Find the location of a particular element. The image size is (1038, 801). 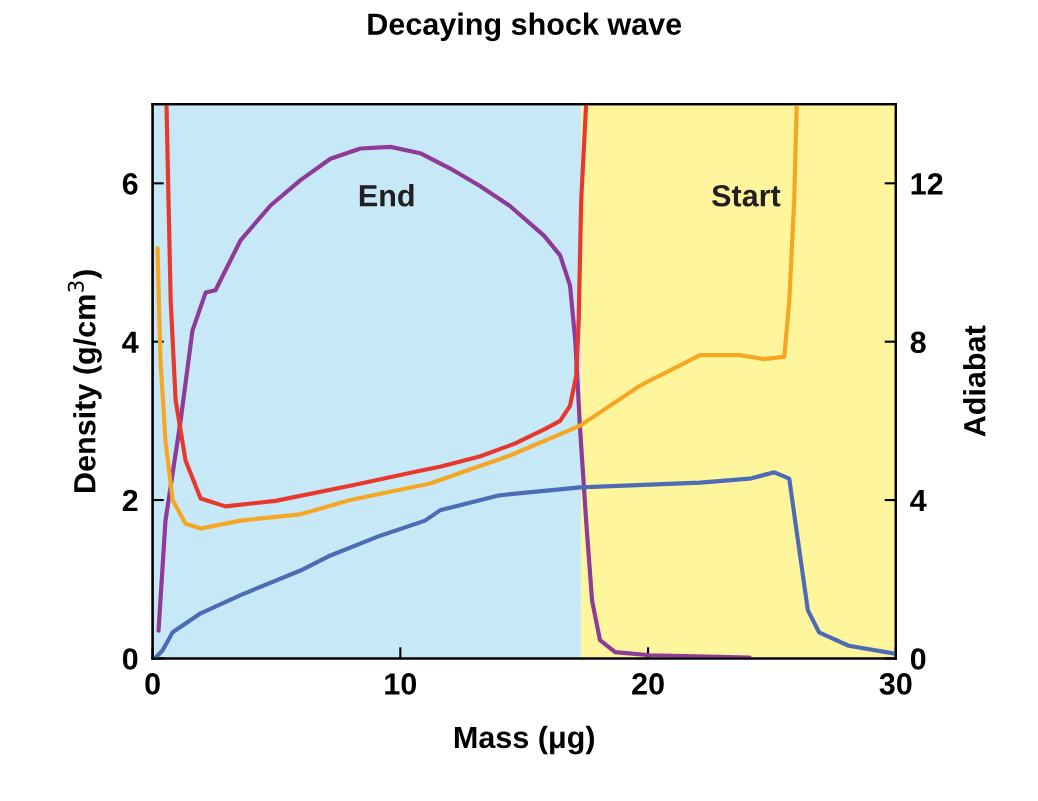

x-axis-title: Mass (μg) is located at coordinates (524, 740).